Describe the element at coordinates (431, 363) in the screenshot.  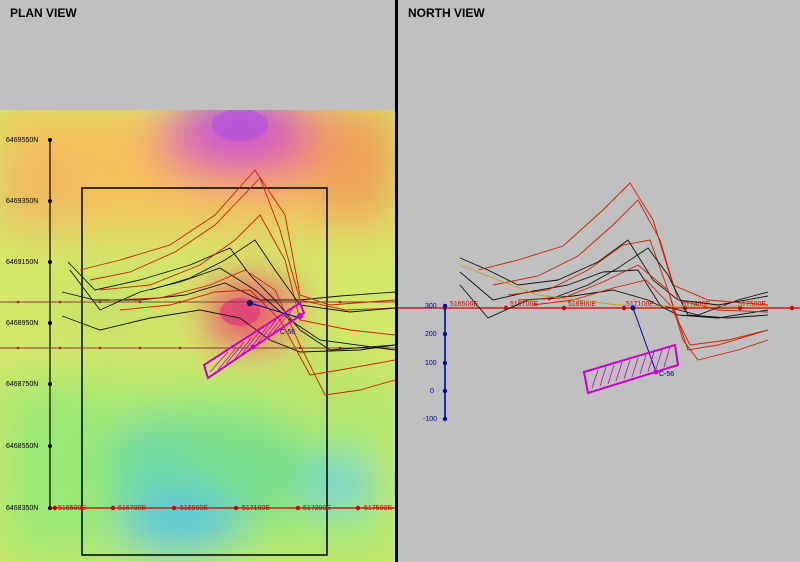
I see `elevation-label: 100` at that location.